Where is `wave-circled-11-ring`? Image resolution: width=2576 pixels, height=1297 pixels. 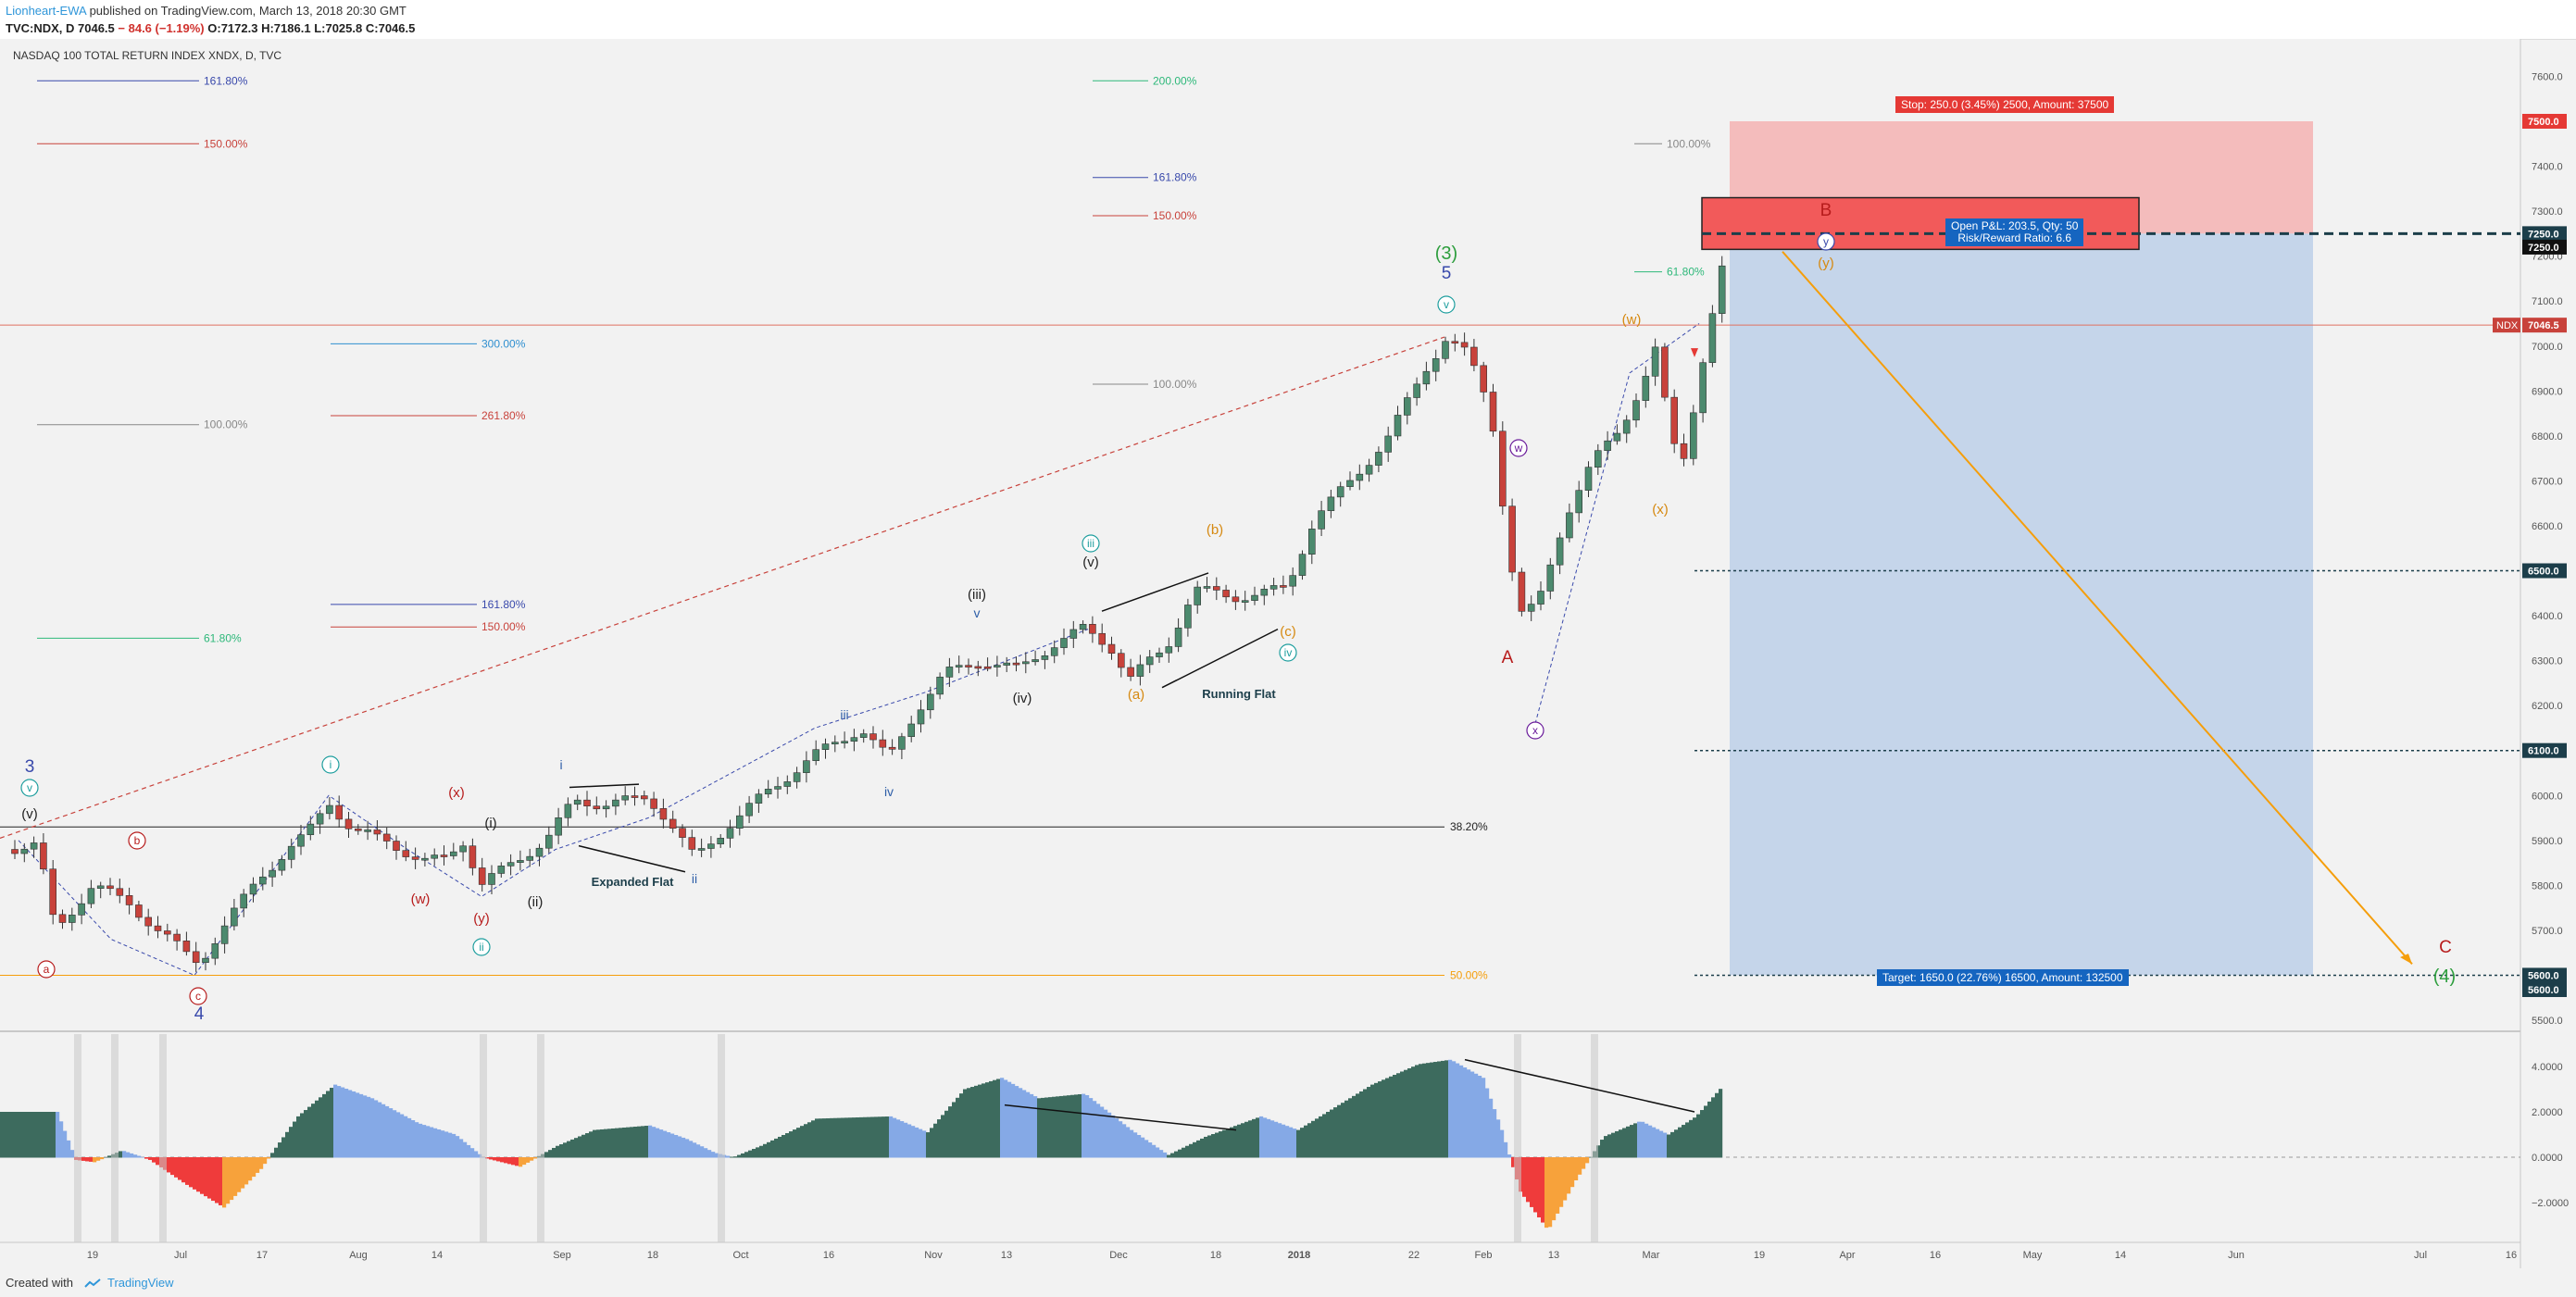
wave-circled-11-ring is located at coordinates (1826, 241).